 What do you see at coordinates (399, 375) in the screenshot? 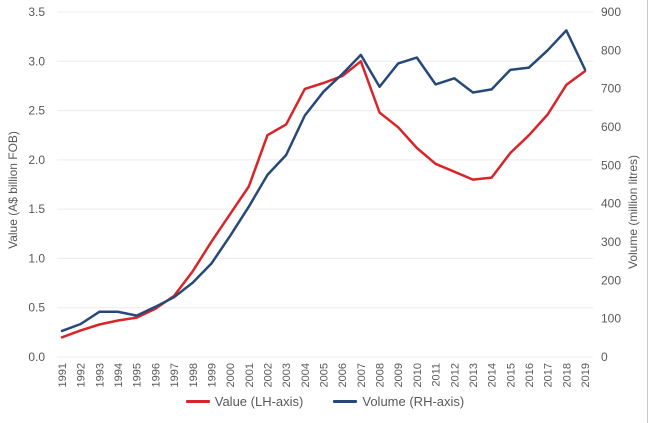
I see `x-tick-label: 2009` at bounding box center [399, 375].